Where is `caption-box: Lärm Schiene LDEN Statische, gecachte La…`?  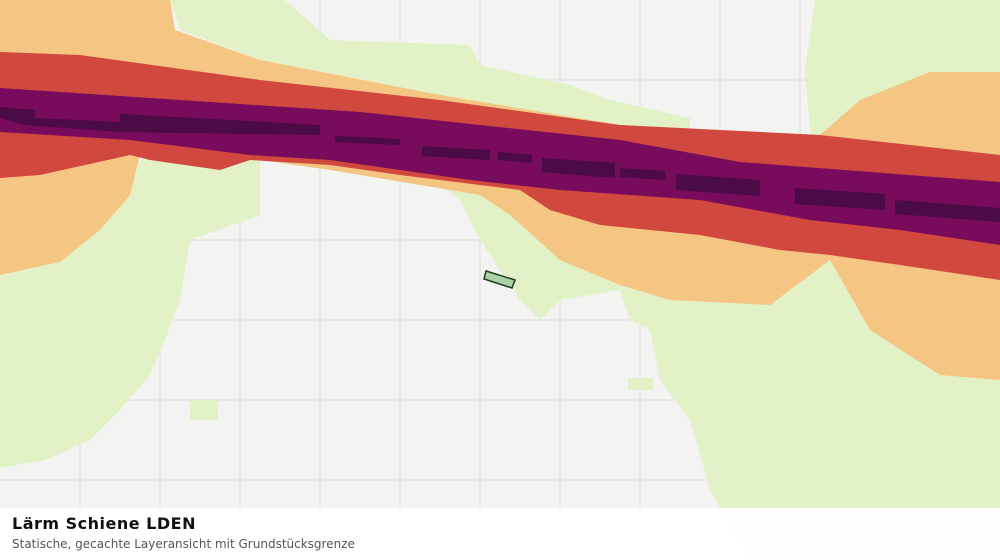 caption-box: Lärm Schiene LDEN Statische, gecachte La… is located at coordinates (500, 534).